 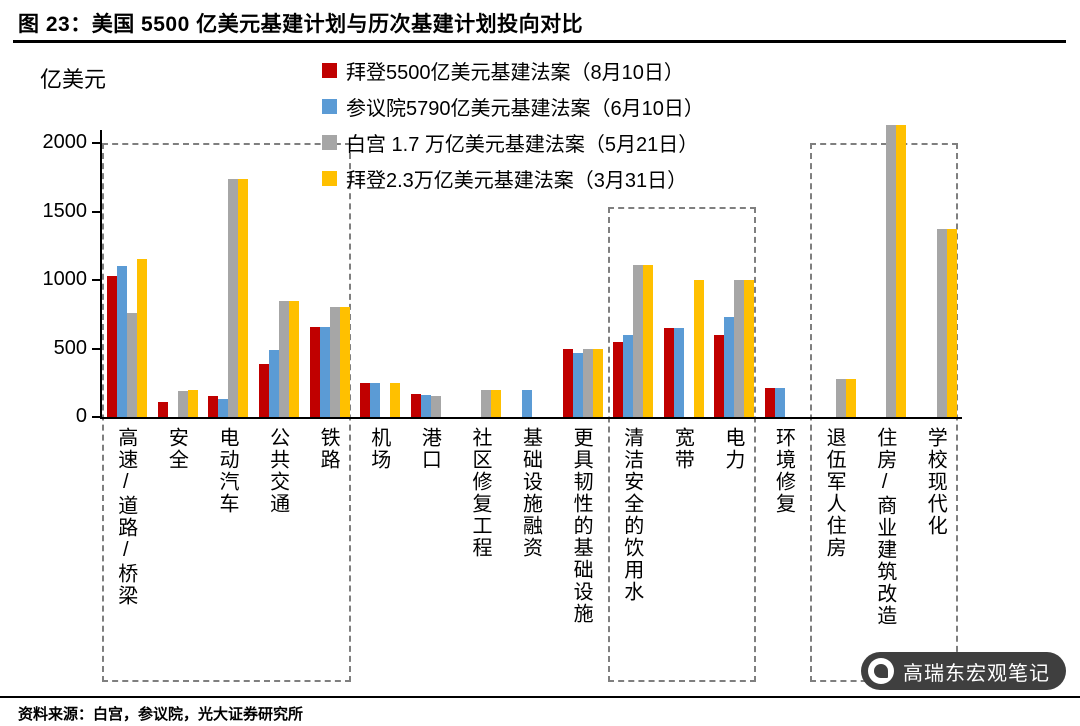 What do you see at coordinates (732, 527) in the screenshot?
I see `x-axis-label-cell: 电力` at bounding box center [732, 527].